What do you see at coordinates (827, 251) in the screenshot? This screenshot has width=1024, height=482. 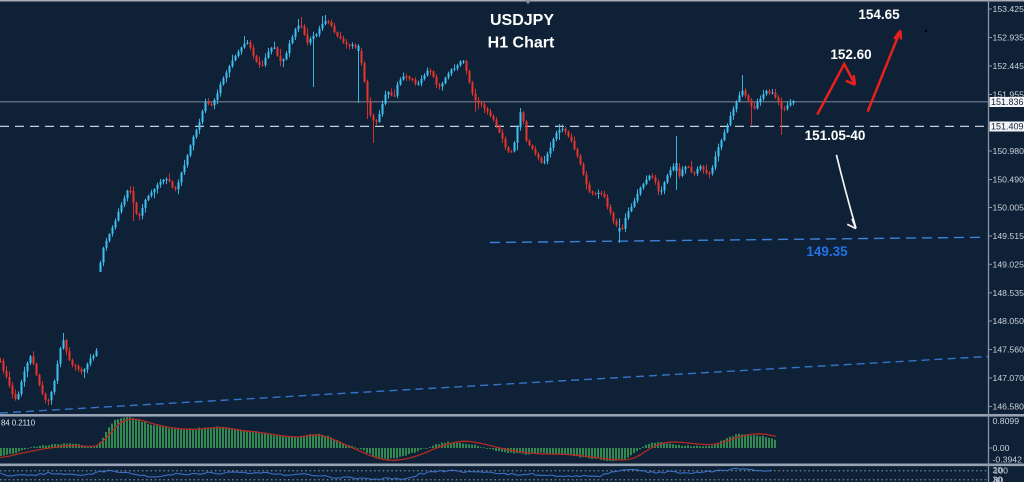 I see `svg-text: 149.35` at bounding box center [827, 251].